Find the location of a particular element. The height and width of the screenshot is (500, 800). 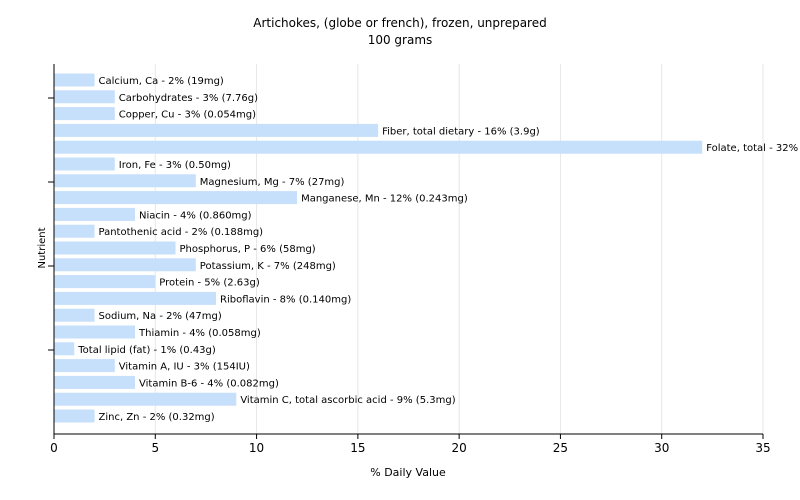

bar-label: Copper, Cu - 3% (0.054mg) is located at coordinates (187, 115).